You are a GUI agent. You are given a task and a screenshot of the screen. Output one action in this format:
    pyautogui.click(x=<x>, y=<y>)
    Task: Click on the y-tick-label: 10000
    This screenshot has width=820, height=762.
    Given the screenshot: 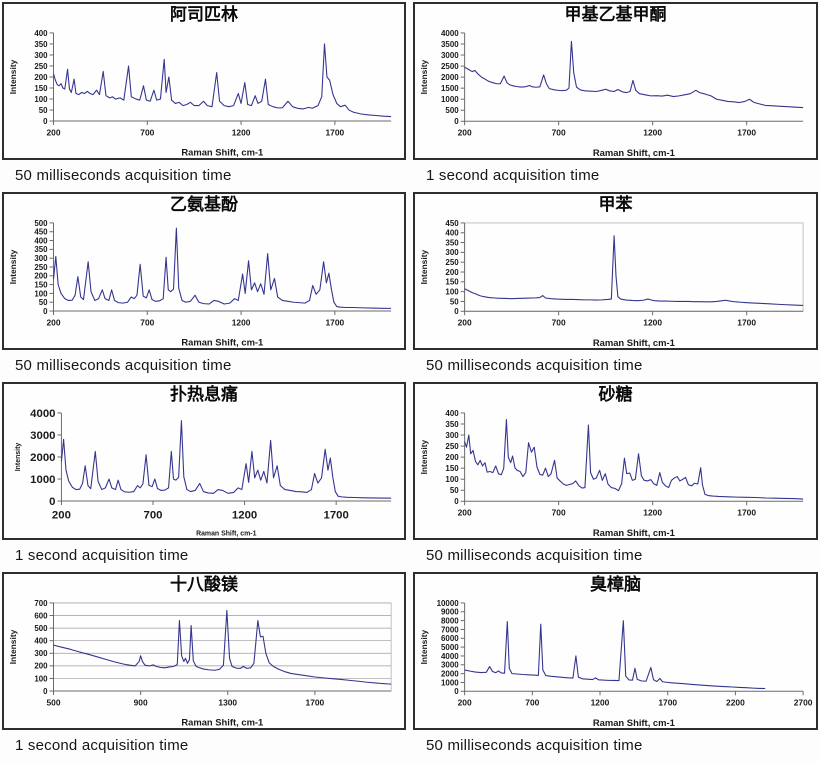 What is the action you would take?
    pyautogui.click(x=448, y=603)
    